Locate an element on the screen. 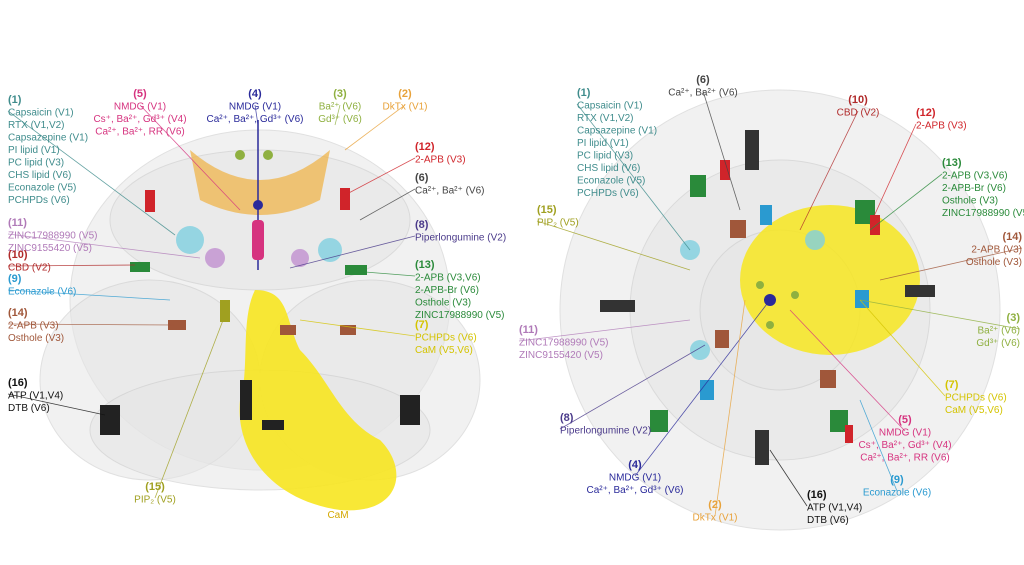 The height and width of the screenshot is (565, 1024). site-number: (14) is located at coordinates (1012, 237).